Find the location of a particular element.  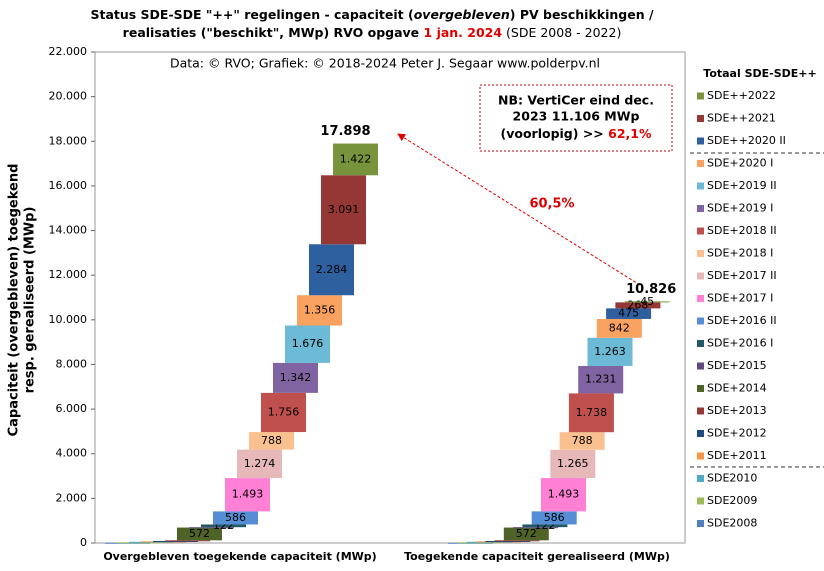

data-label: 1.265 is located at coordinates (573, 463).